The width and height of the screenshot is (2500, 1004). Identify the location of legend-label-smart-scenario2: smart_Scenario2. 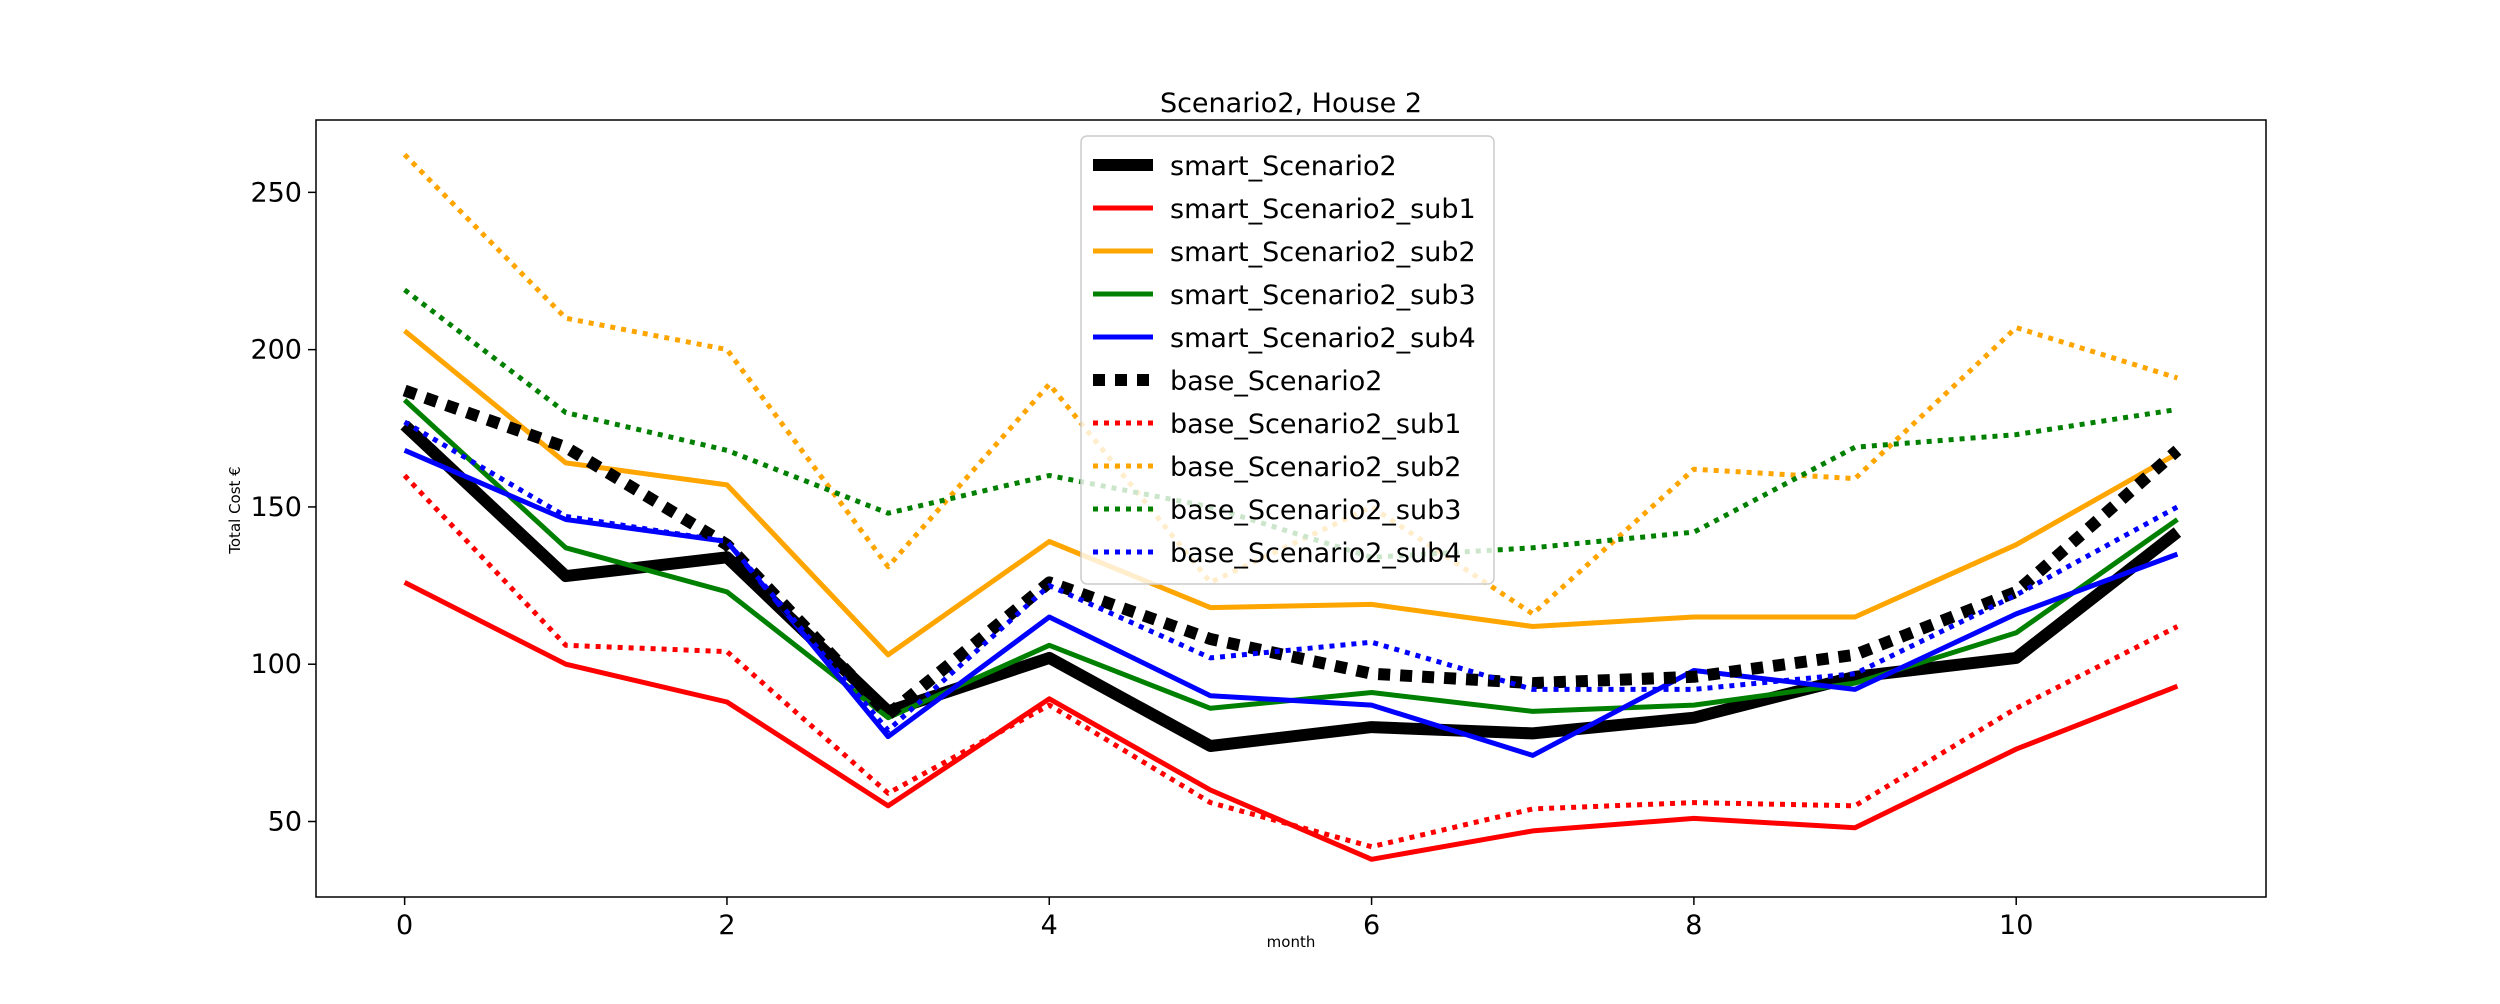
(1283, 166).